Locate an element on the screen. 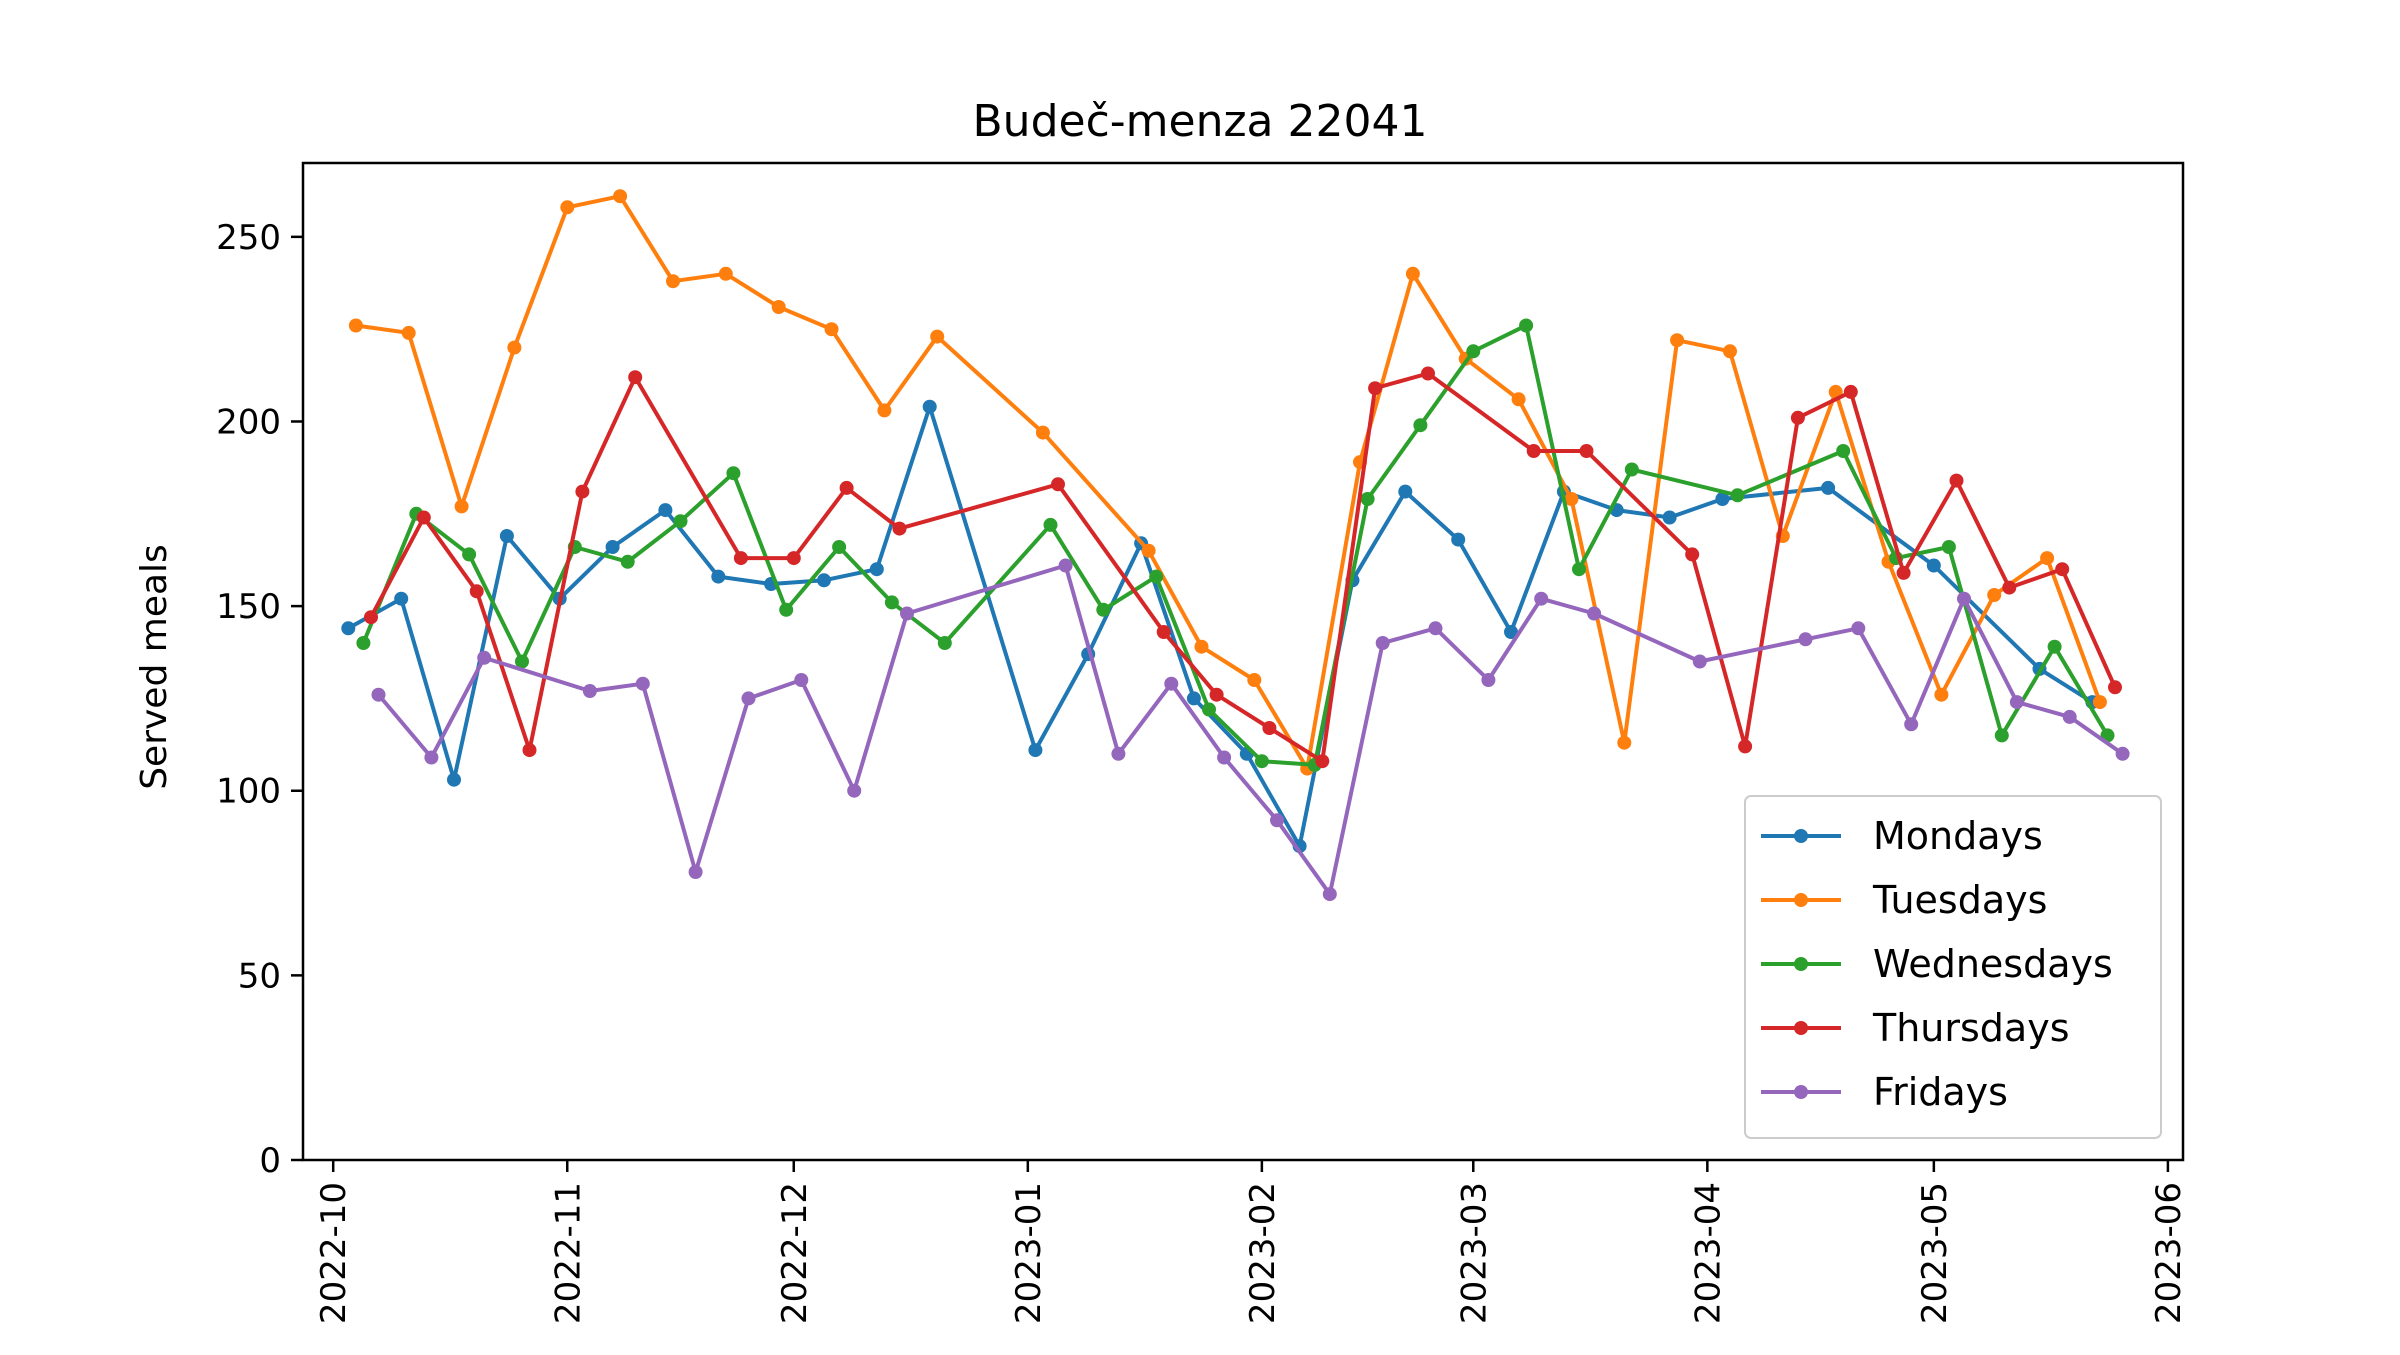  y-axis-title: Served meals is located at coordinates (154, 667).